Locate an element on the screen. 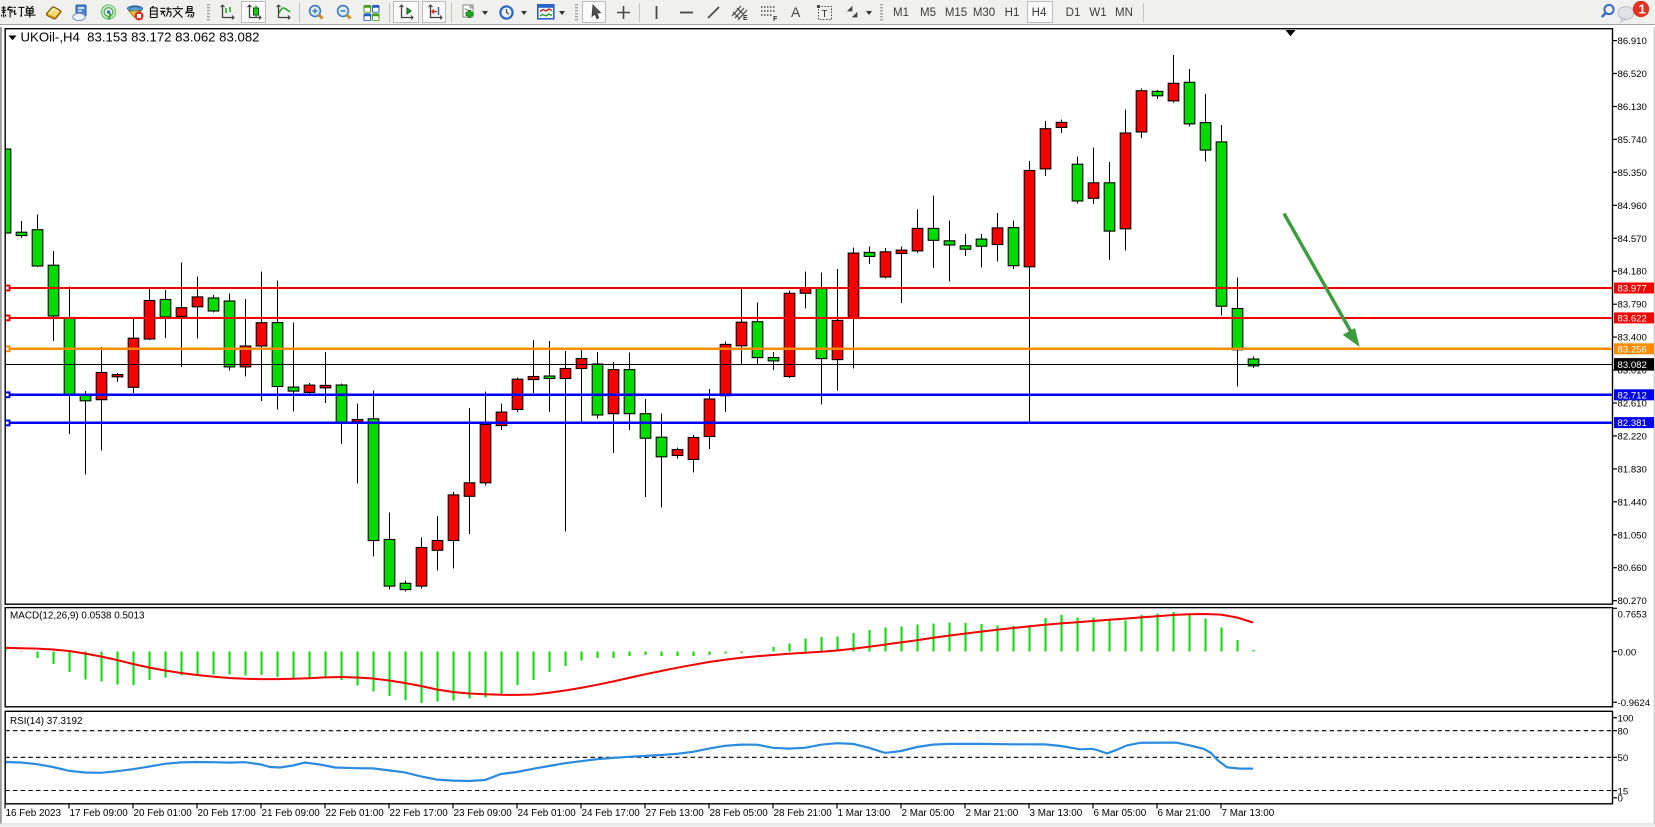 This screenshot has height=827, width=1655. svg-text: 7 Mar 13:00 is located at coordinates (1248, 813).